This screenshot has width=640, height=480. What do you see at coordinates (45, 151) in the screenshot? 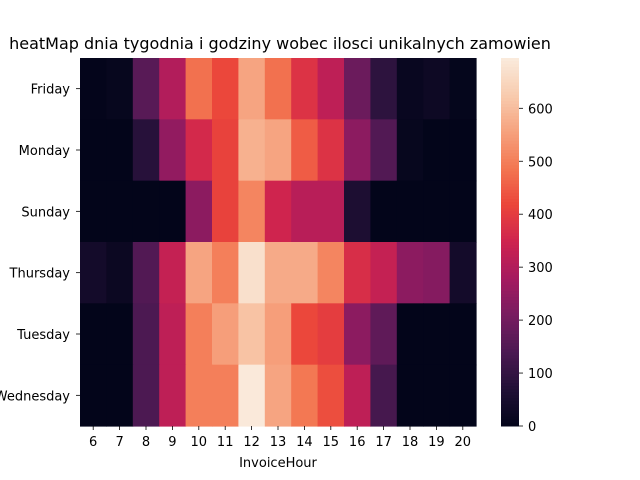
I see `y-tick-label: Monday` at bounding box center [45, 151].